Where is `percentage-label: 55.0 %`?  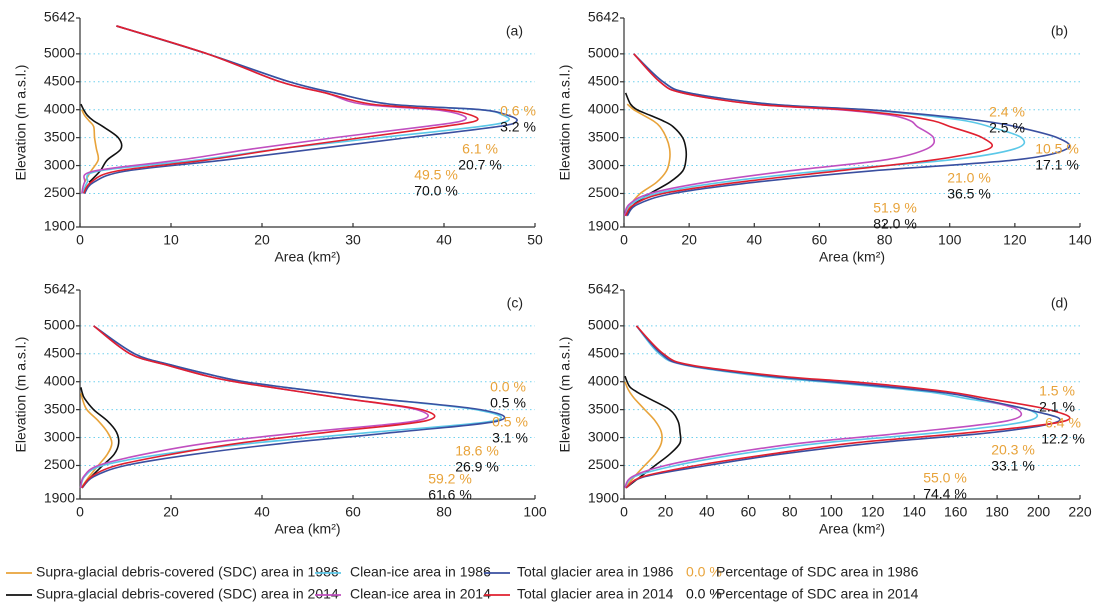
percentage-label: 55.0 % is located at coordinates (945, 478).